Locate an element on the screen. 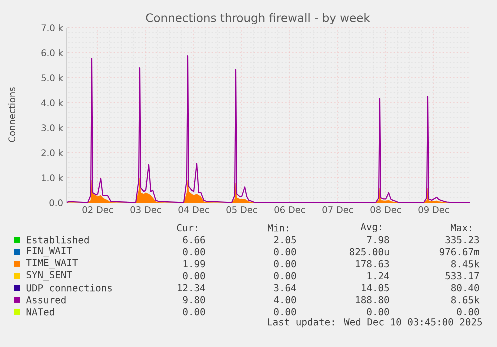 The height and width of the screenshot is (347, 497). x-tick-label: 07 Dec is located at coordinates (338, 210).